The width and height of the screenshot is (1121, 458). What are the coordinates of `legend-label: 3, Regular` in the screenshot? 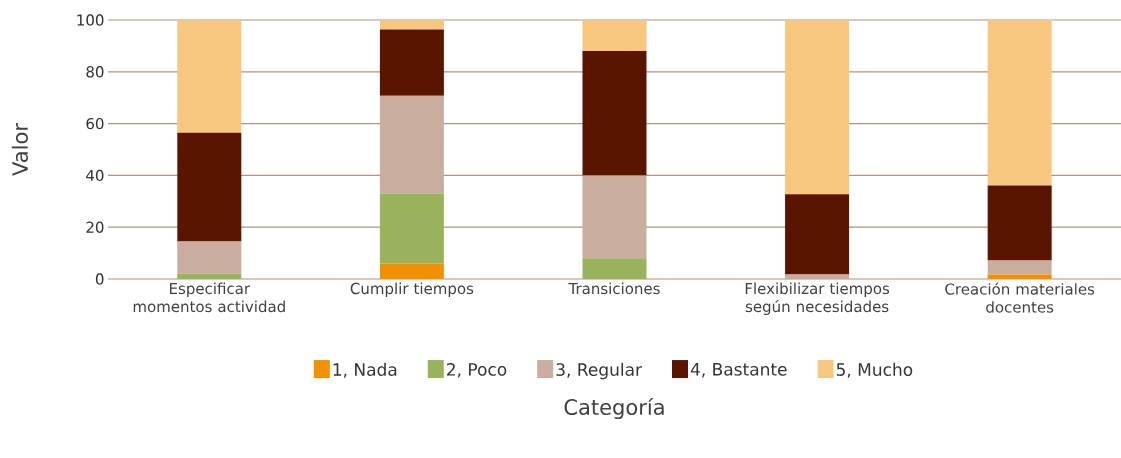 It's located at (599, 371).